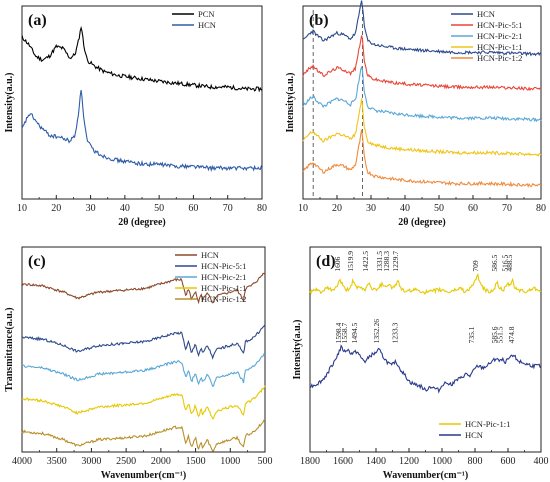 The image size is (550, 482). What do you see at coordinates (196, 461) in the screenshot?
I see `x-tick-label: 1500` at bounding box center [196, 461].